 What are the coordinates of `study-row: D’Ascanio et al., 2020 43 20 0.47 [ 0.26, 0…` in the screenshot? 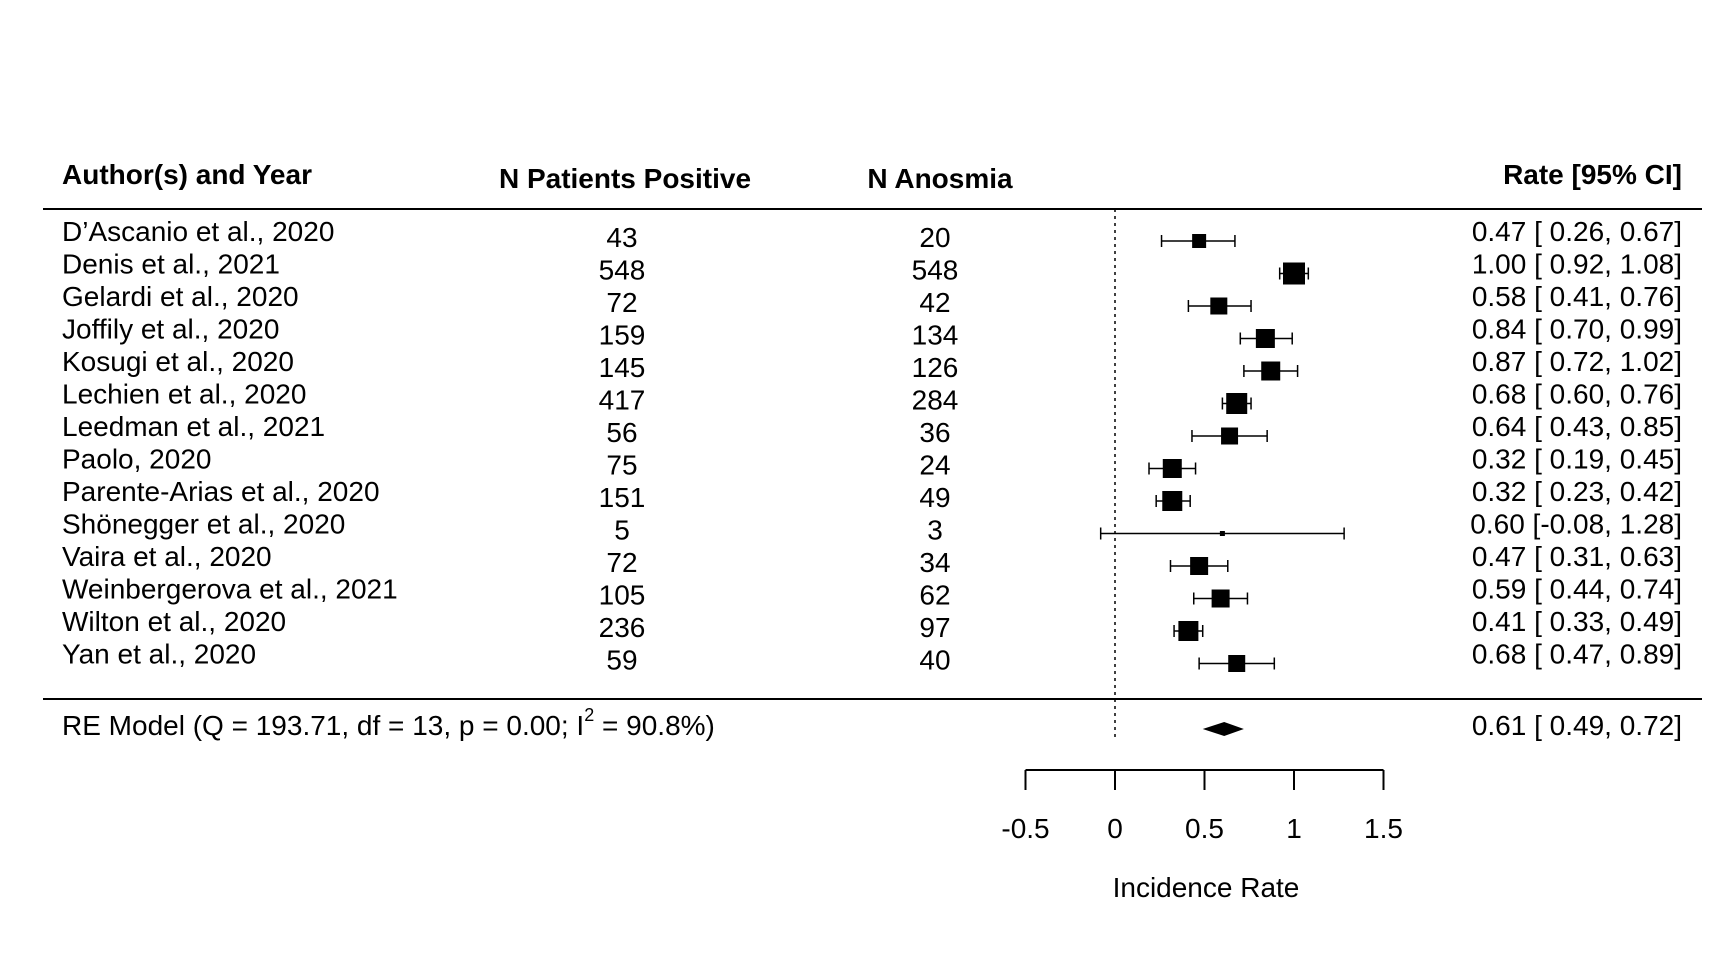 It's located at (872, 234).